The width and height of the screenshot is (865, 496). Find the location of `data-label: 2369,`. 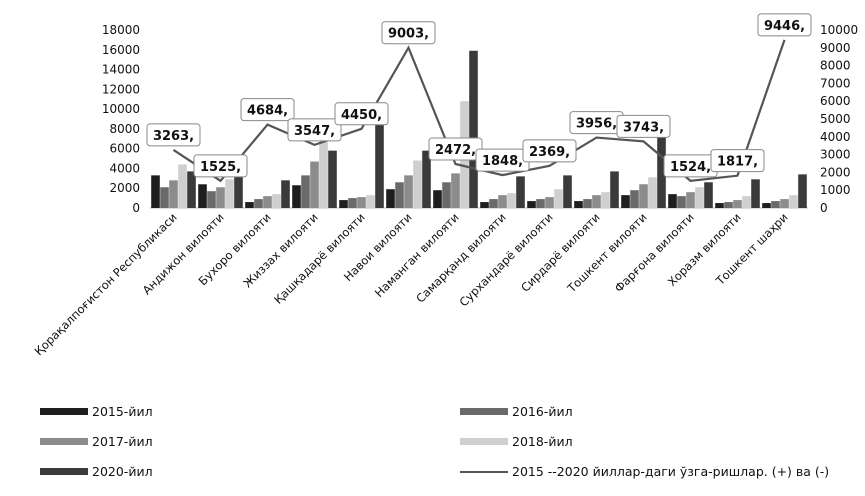

data-label: 2369, is located at coordinates (549, 151).